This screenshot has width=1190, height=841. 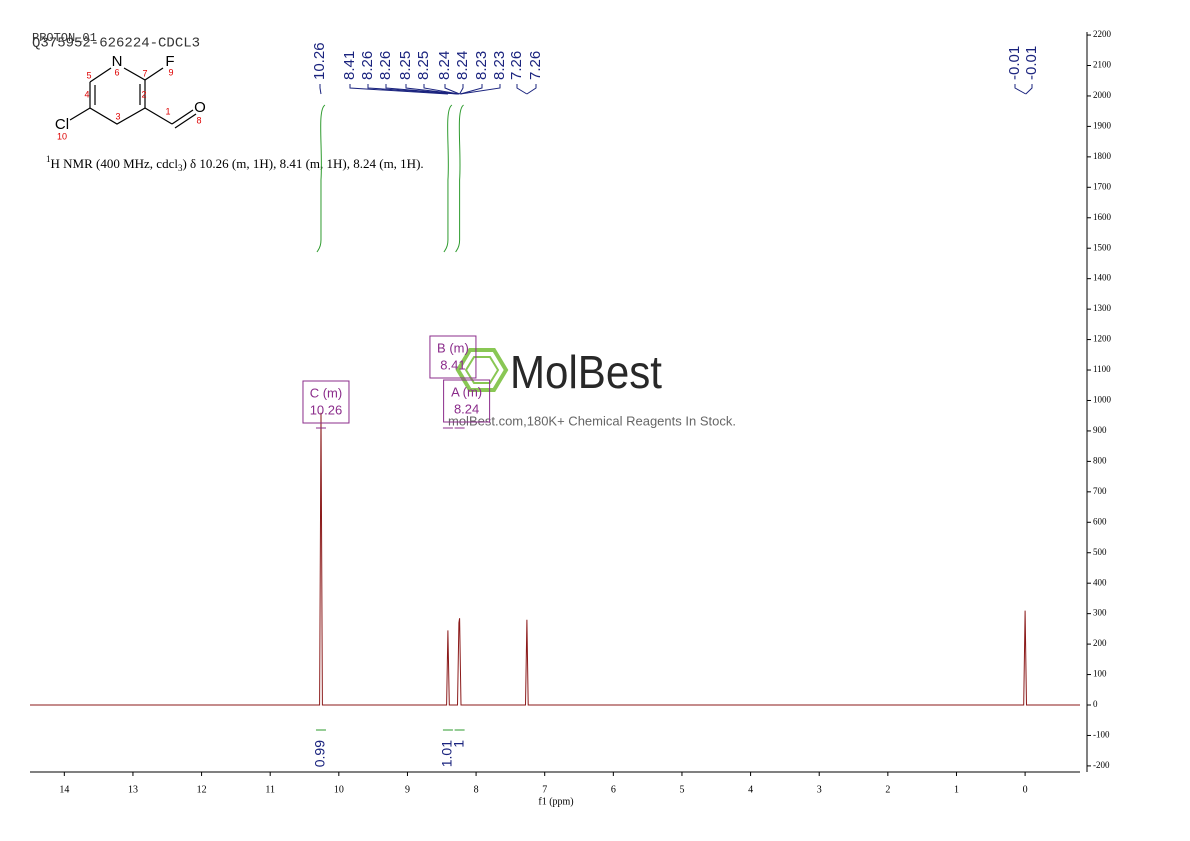 I want to click on x-tick-label: 4, so click(x=750, y=789).